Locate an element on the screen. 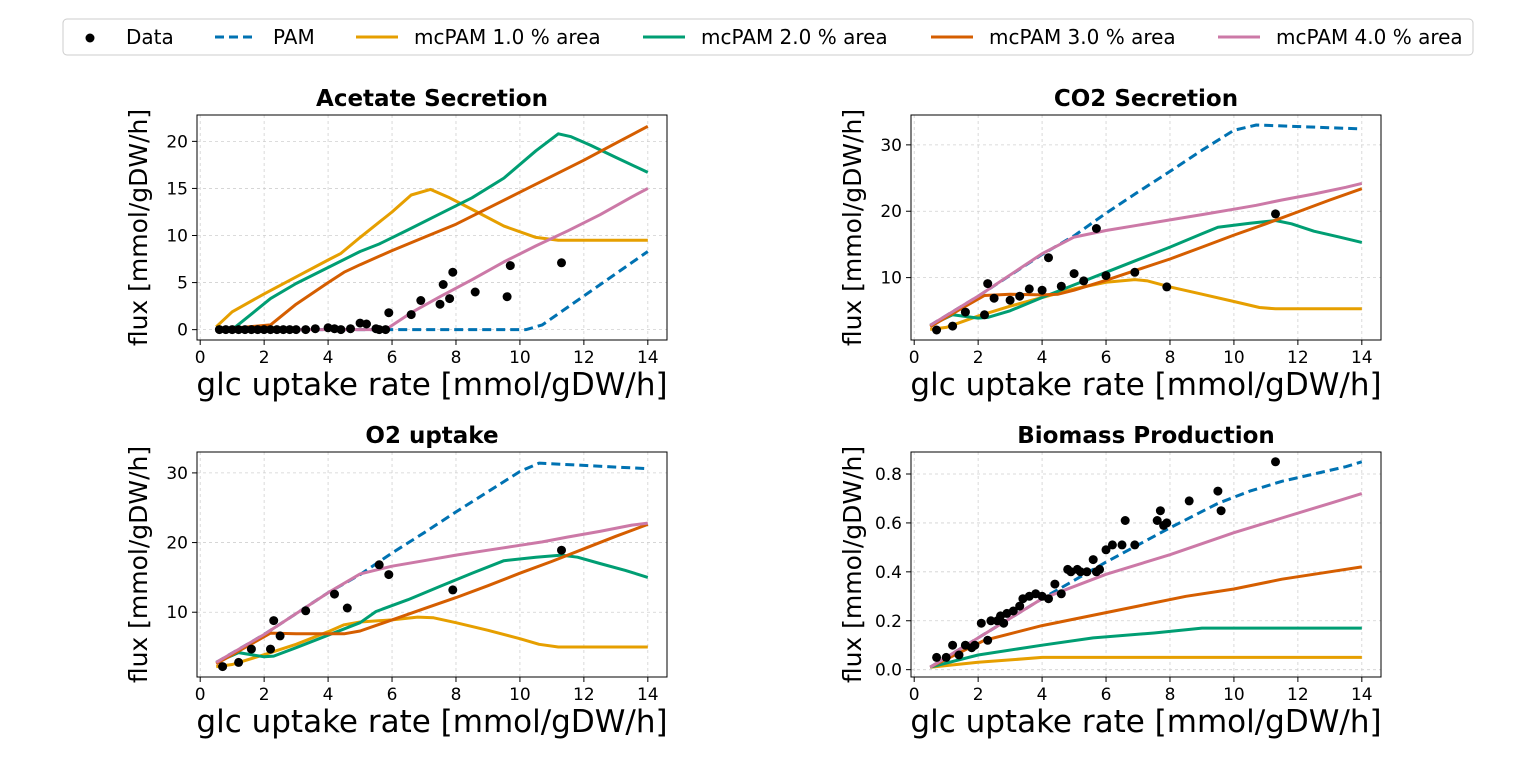  y-tick-label: 0.2 is located at coordinates (888, 622).